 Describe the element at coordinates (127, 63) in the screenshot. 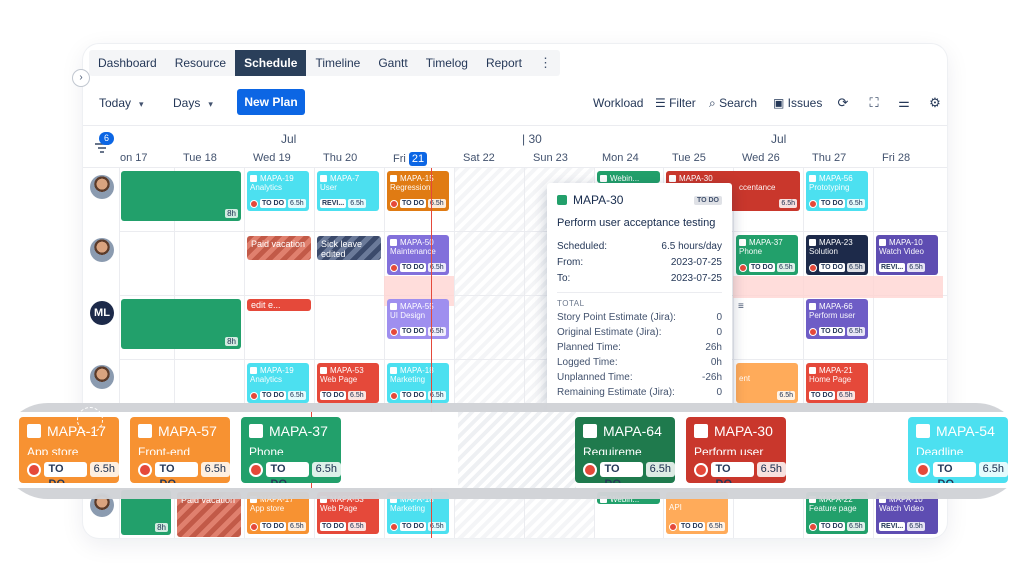

I see `tab-dashboard: Dashboard` at that location.